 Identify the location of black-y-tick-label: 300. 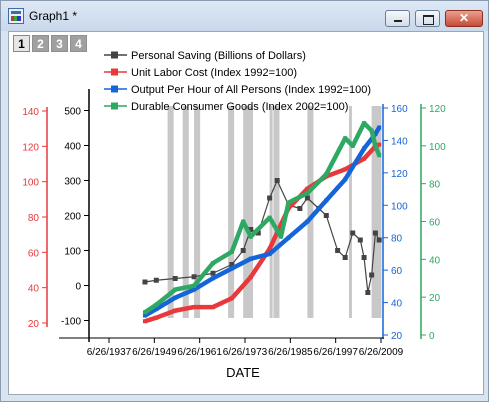
(72, 182).